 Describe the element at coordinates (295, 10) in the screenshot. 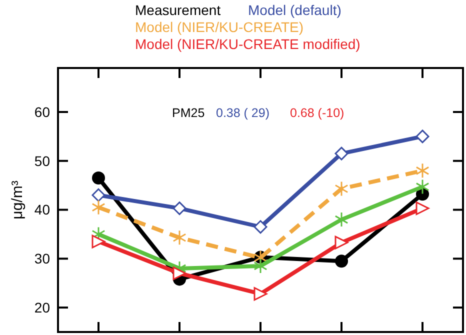

I see `text: Model (default)` at that location.